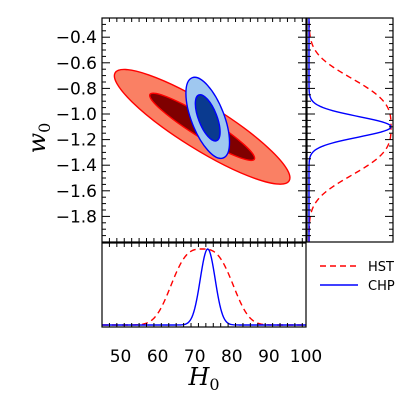 The width and height of the screenshot is (415, 415). What do you see at coordinates (76, 38) in the screenshot?
I see `y-tick-label: −0.4` at bounding box center [76, 38].